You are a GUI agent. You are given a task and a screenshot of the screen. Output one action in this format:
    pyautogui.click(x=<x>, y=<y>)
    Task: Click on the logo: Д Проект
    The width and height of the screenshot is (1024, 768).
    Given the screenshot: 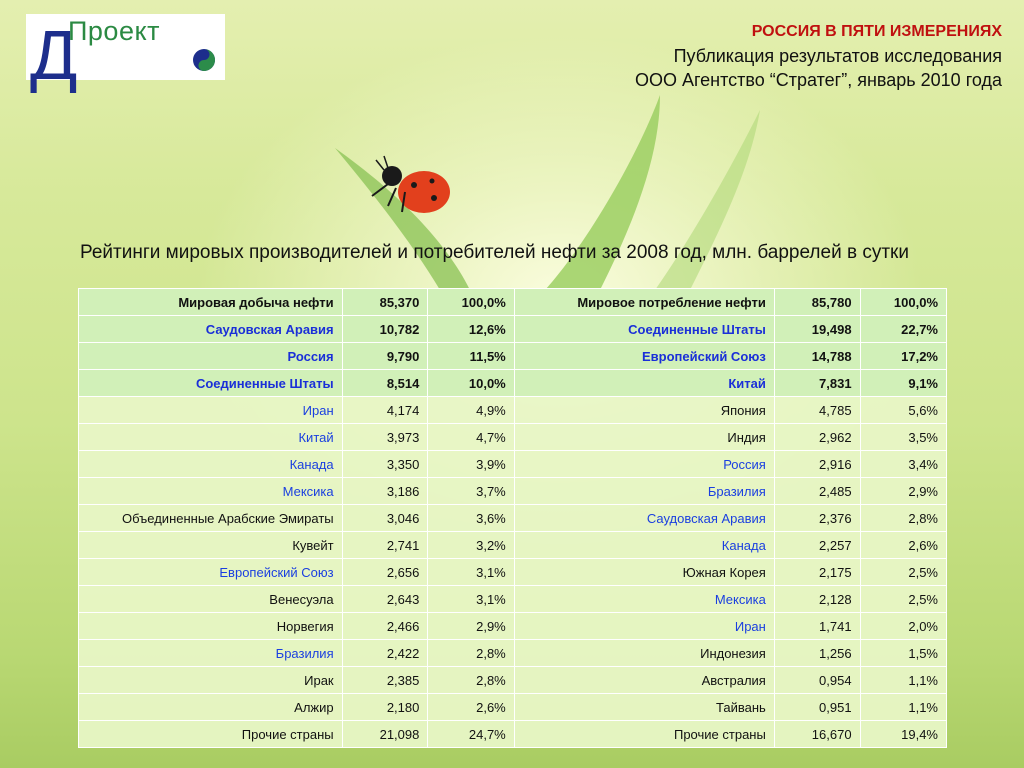 What is the action you would take?
    pyautogui.click(x=125, y=52)
    